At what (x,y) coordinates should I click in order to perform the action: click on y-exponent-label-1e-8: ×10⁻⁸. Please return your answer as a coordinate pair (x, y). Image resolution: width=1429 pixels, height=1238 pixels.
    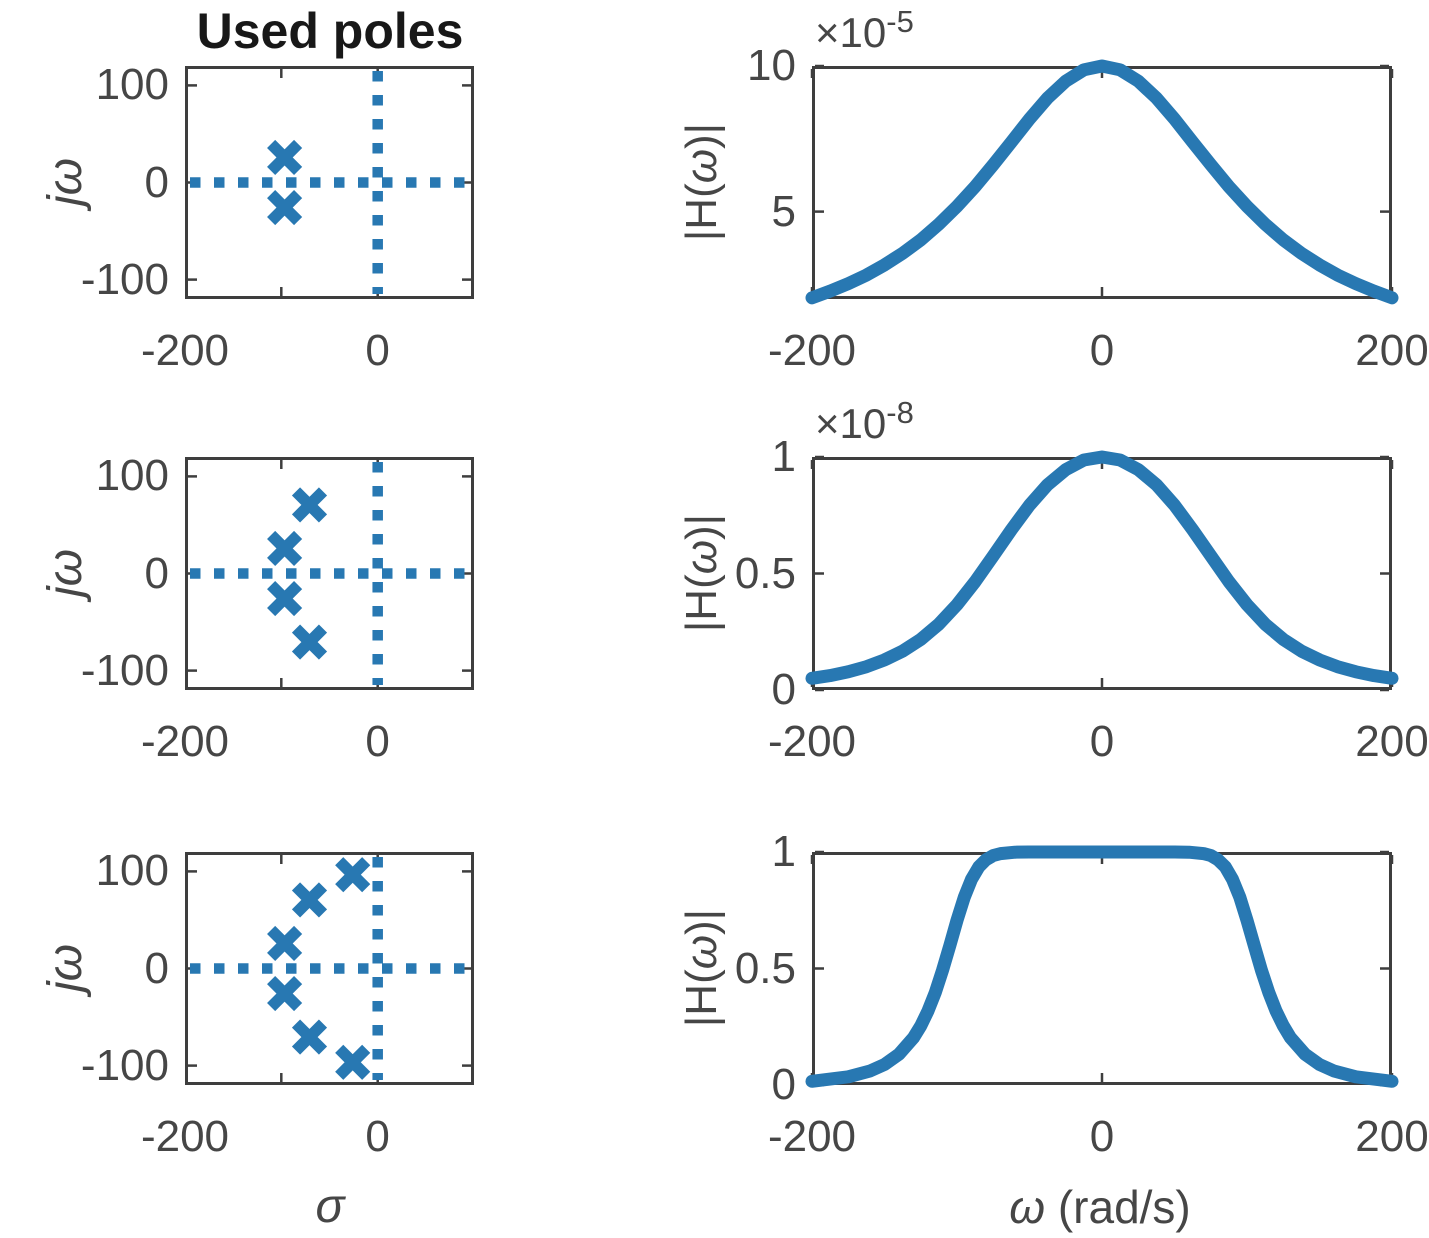
    Looking at the image, I should click on (864, 421).